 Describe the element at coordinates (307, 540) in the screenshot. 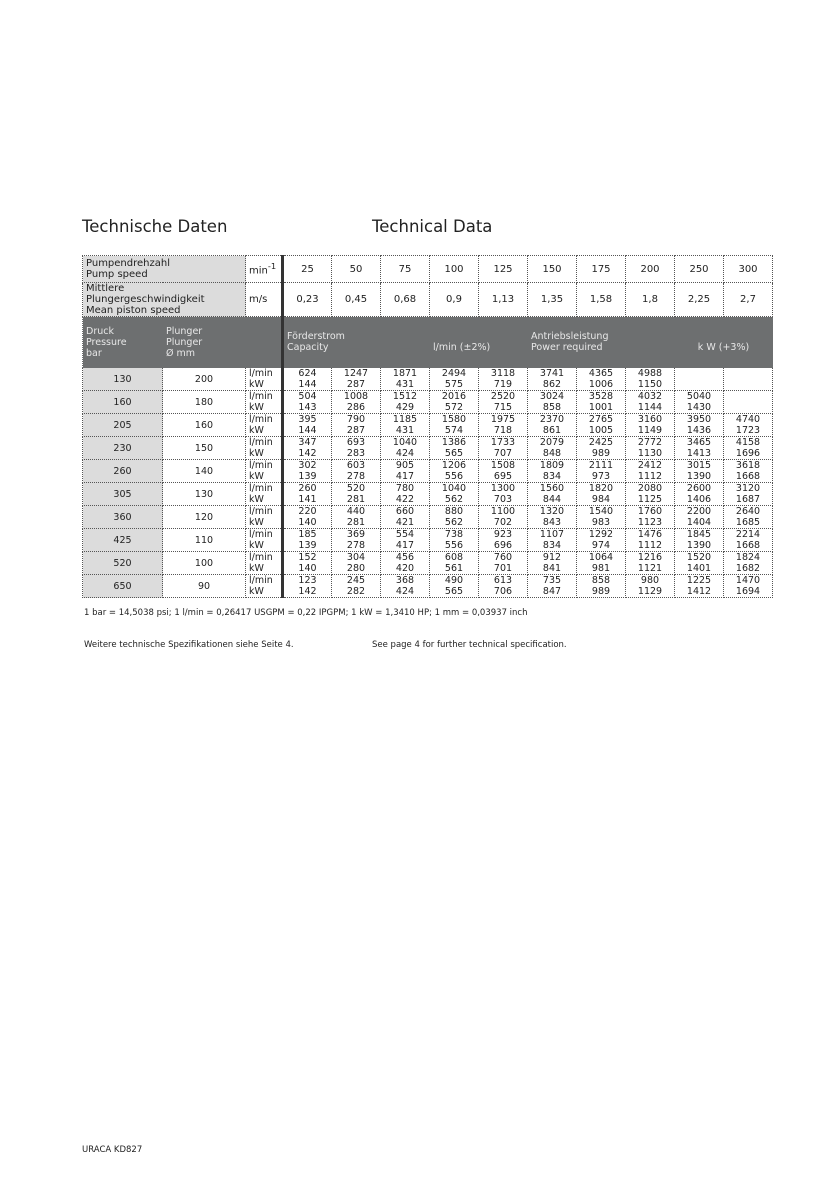

I see `value-cell: 185 139` at that location.